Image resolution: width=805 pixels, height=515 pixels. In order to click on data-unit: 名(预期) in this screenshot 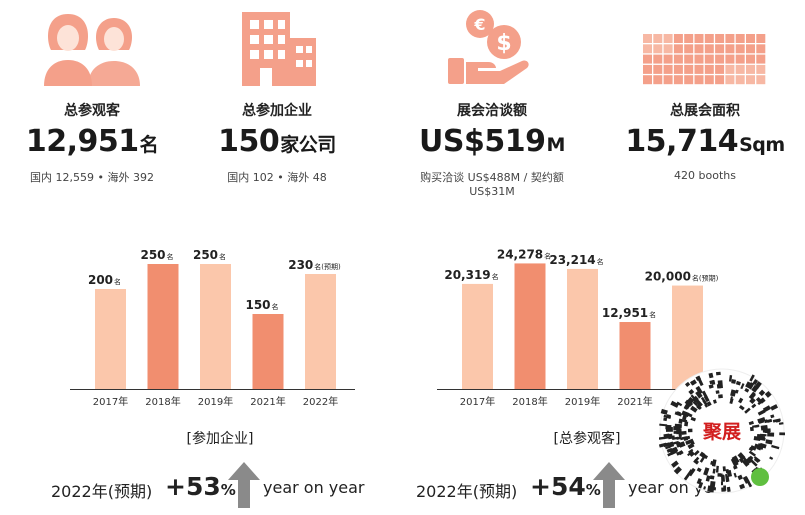, I will do `click(327, 266)`.